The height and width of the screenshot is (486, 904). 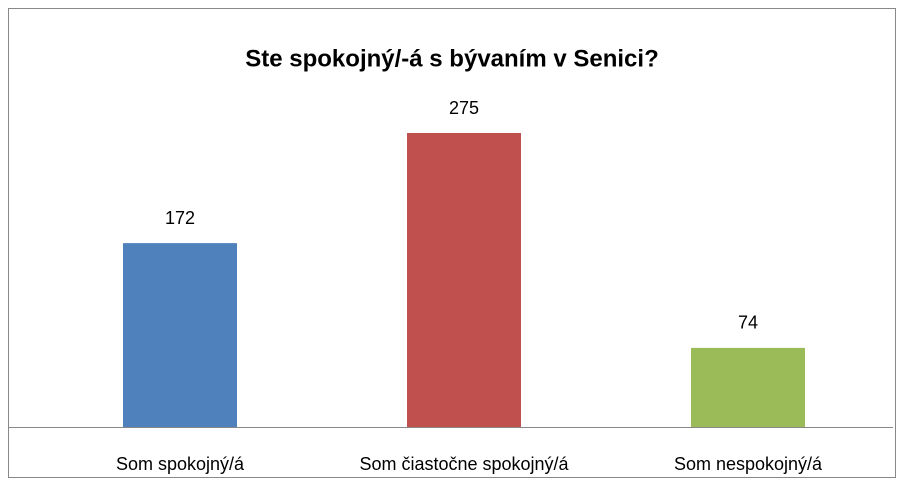 What do you see at coordinates (451, 58) in the screenshot?
I see `chart-title: Ste spokojný/-á s bývaním v Senici?` at bounding box center [451, 58].